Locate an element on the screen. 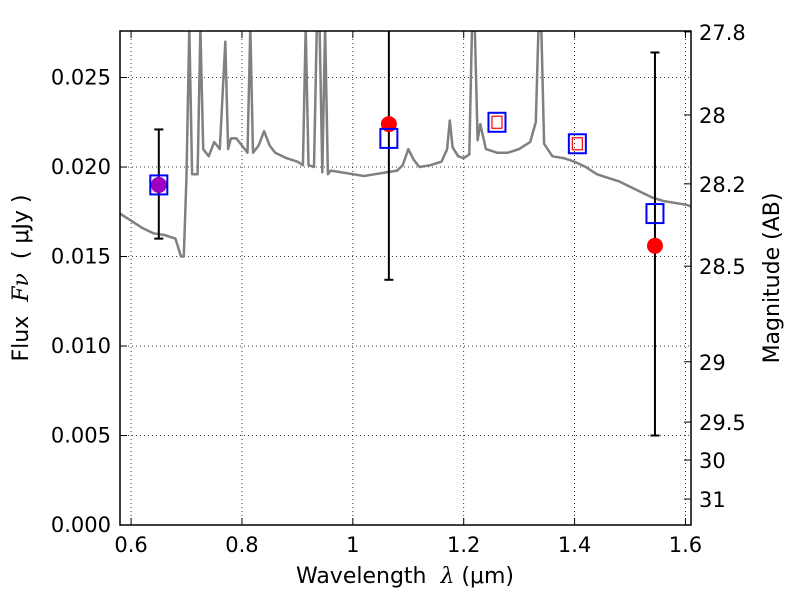 This screenshot has height=600, width=800. y-tick-label: 0.020 is located at coordinates (81, 167).